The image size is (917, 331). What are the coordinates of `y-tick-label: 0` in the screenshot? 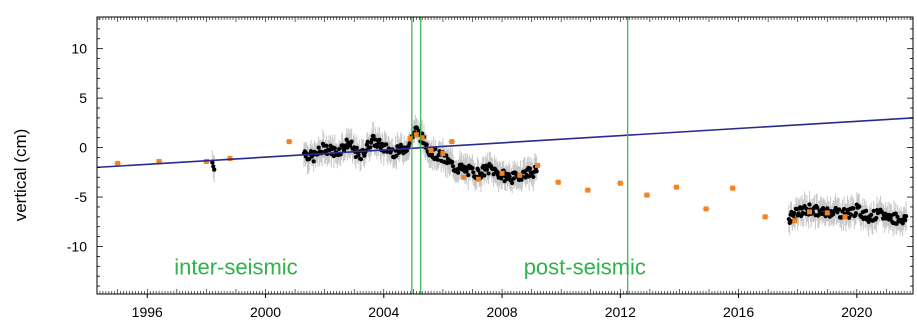 It's located at (83, 148).